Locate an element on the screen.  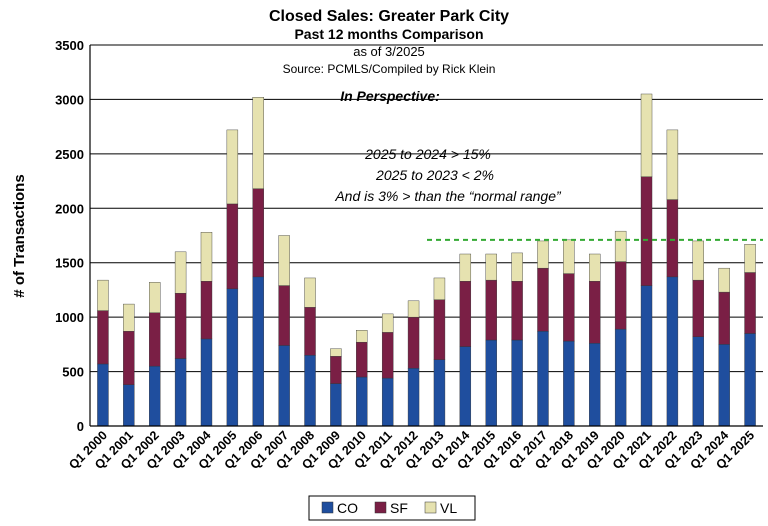
bar-co-q1-2009 is located at coordinates (336, 405).